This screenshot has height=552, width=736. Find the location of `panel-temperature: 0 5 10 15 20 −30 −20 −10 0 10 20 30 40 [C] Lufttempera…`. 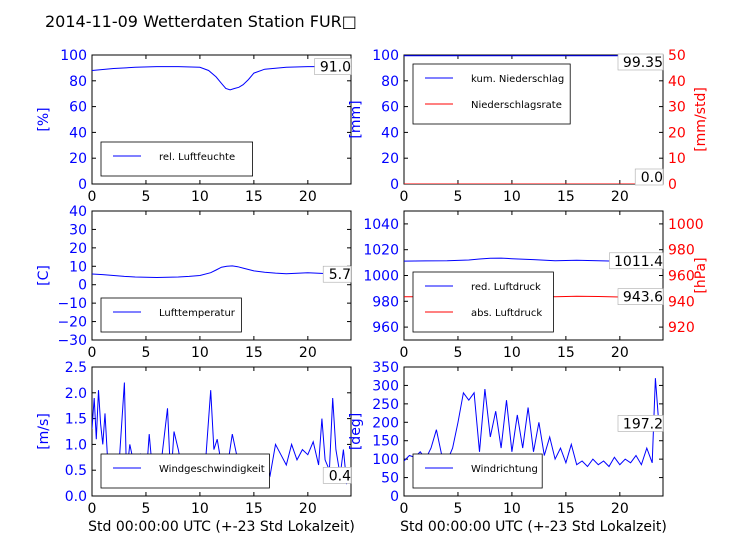

panel-temperature: 0 5 10 15 20 −30 −20 −10 0 10 20 30 40 [C] Lufttempera… is located at coordinates (194, 282).